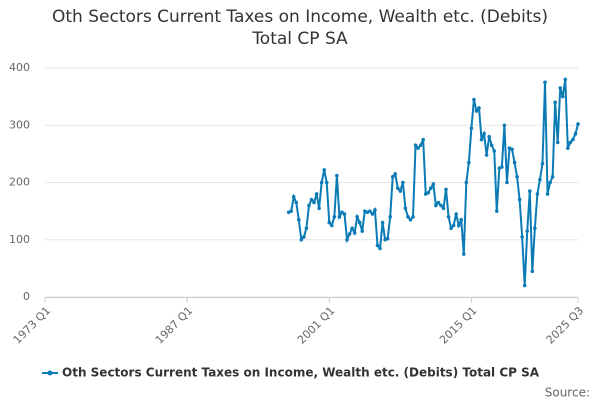 The height and width of the screenshot is (400, 600). What do you see at coordinates (50, 373) in the screenshot?
I see `legend-marker` at bounding box center [50, 373].